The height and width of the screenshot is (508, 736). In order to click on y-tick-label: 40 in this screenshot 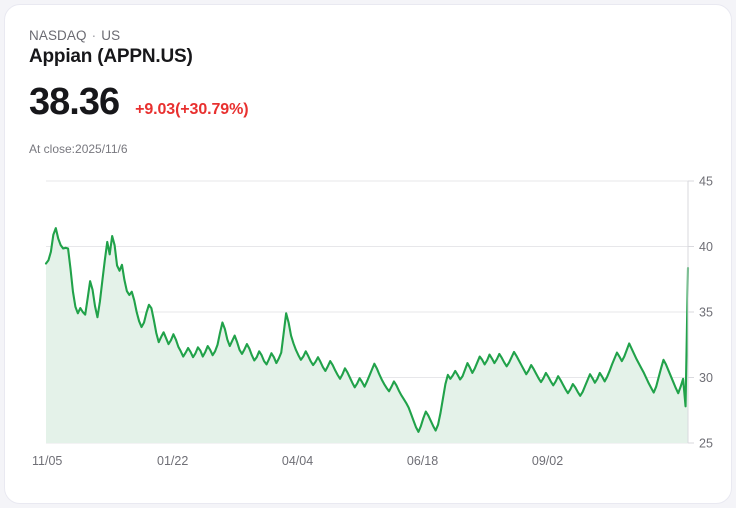, I will do `click(706, 247)`.